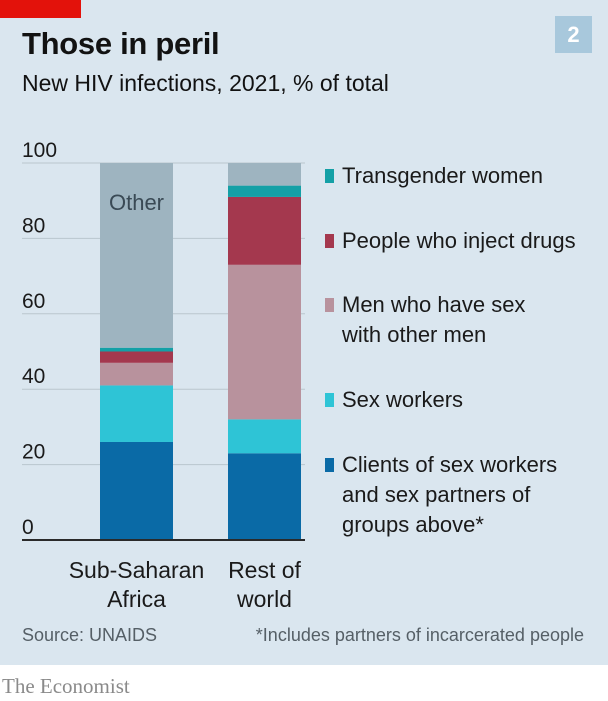 The image size is (608, 701). I want to click on legend-label: People who inject drugs, so click(459, 240).